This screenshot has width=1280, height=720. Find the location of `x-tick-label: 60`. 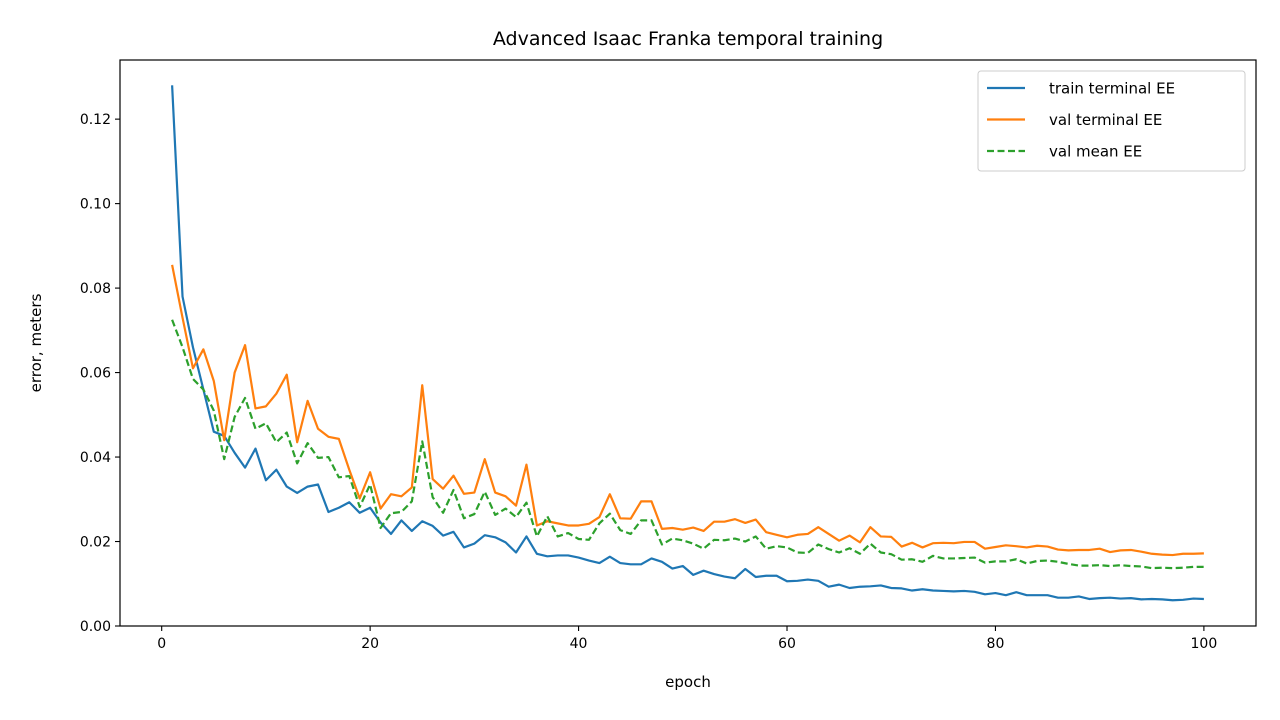

x-tick-label: 60 is located at coordinates (787, 644).